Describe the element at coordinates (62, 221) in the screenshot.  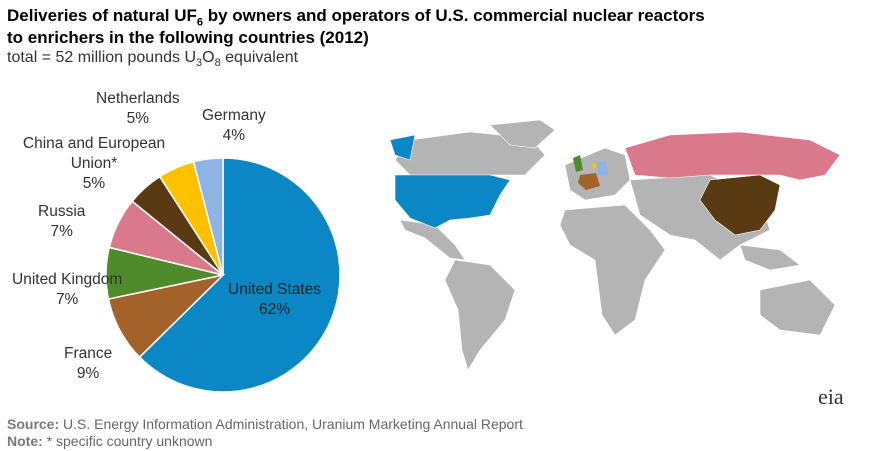
I see `label-russia: Russia 7%` at that location.